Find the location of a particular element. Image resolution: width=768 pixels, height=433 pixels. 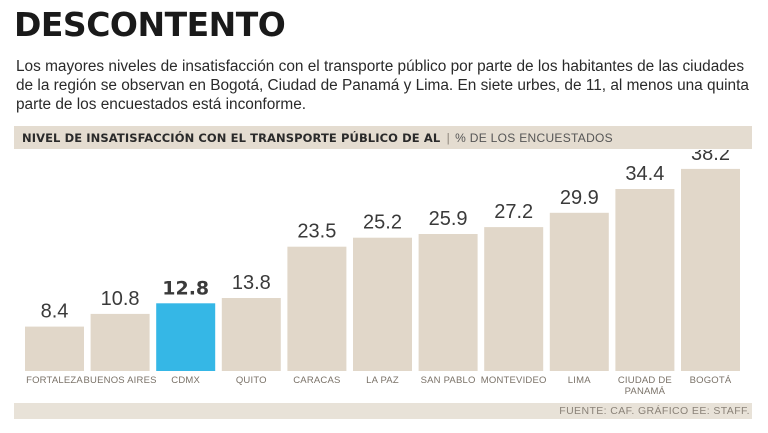

category-label-bogot-: BOGOTÁ is located at coordinates (711, 380).